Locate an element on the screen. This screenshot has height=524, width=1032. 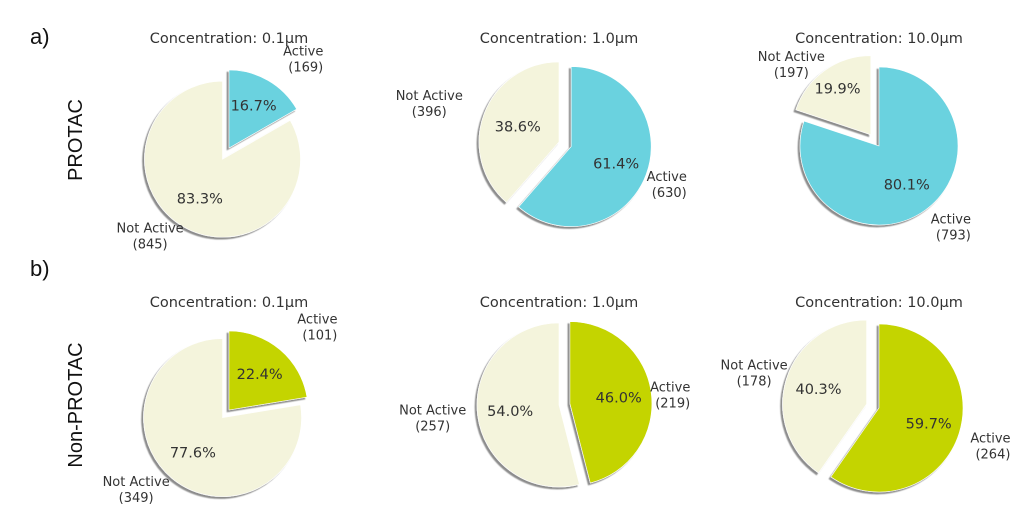
row-label-protac: PROTAC is located at coordinates (76, 140).